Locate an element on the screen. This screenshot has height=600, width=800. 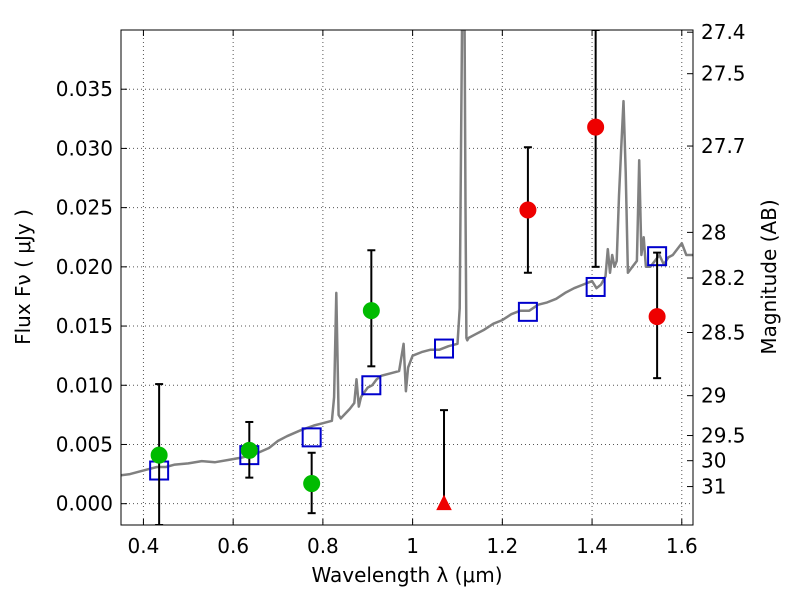
x-tick-label: 1.4 is located at coordinates (592, 546).